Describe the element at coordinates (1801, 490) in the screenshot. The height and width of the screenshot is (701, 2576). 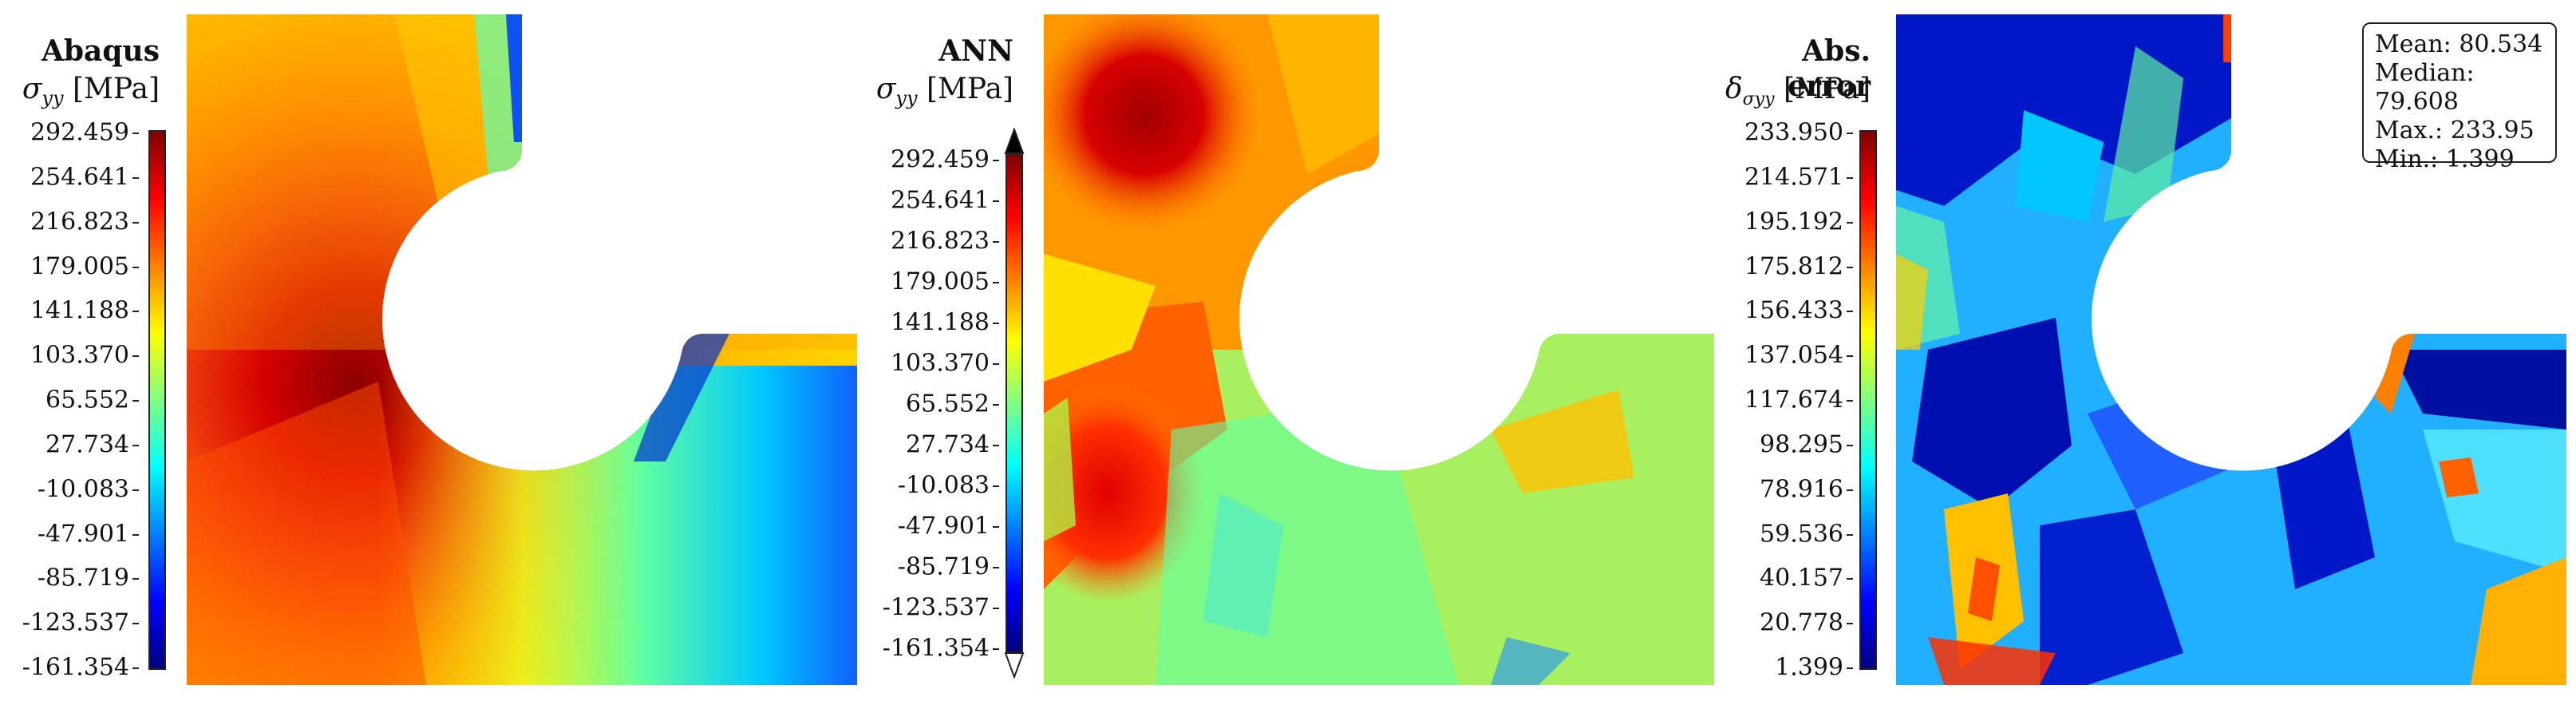
I see `colorbar-tick-label: 78.916` at that location.